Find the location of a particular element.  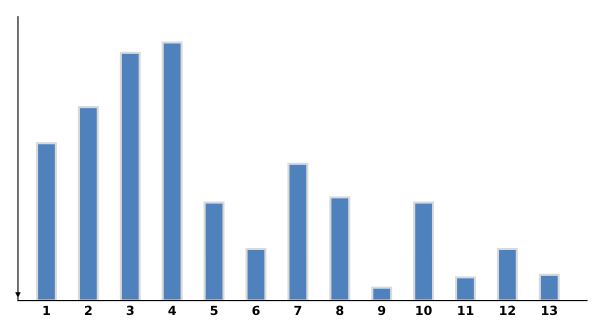

x-tick-label: 4 is located at coordinates (172, 310).